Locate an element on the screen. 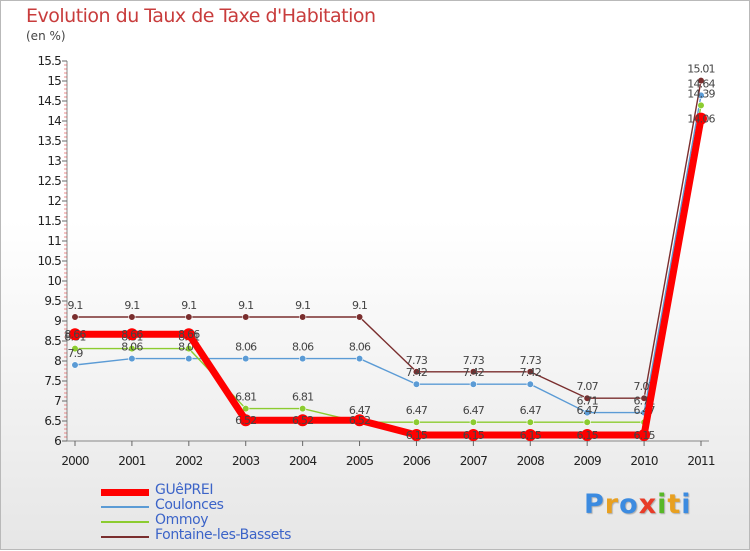 This screenshot has width=750, height=551. y-tick-label: 9 is located at coordinates (57, 321).